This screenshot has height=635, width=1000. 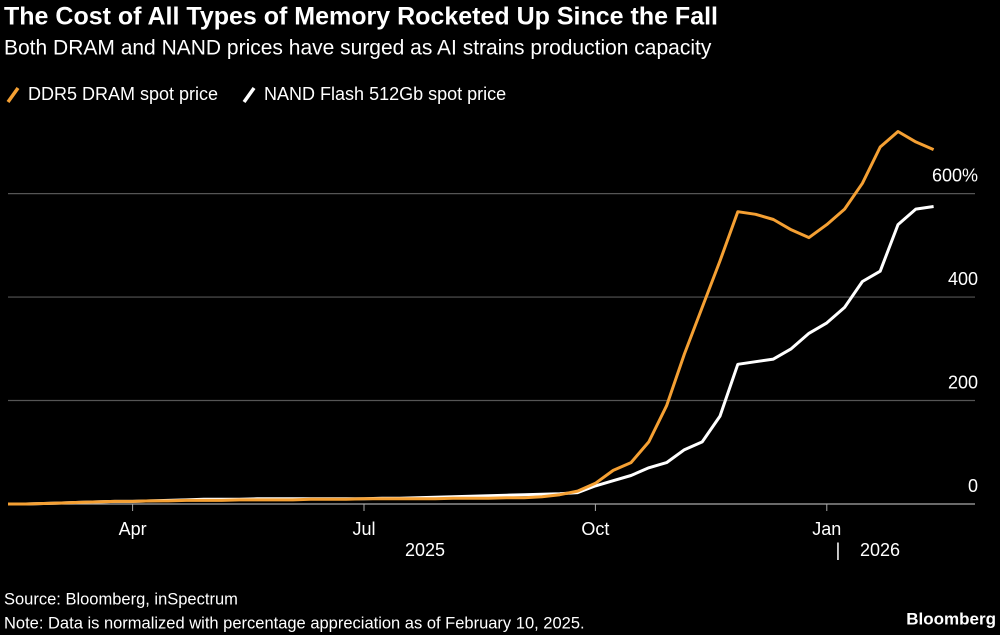 What do you see at coordinates (425, 550) in the screenshot?
I see `year-label: 2025` at bounding box center [425, 550].